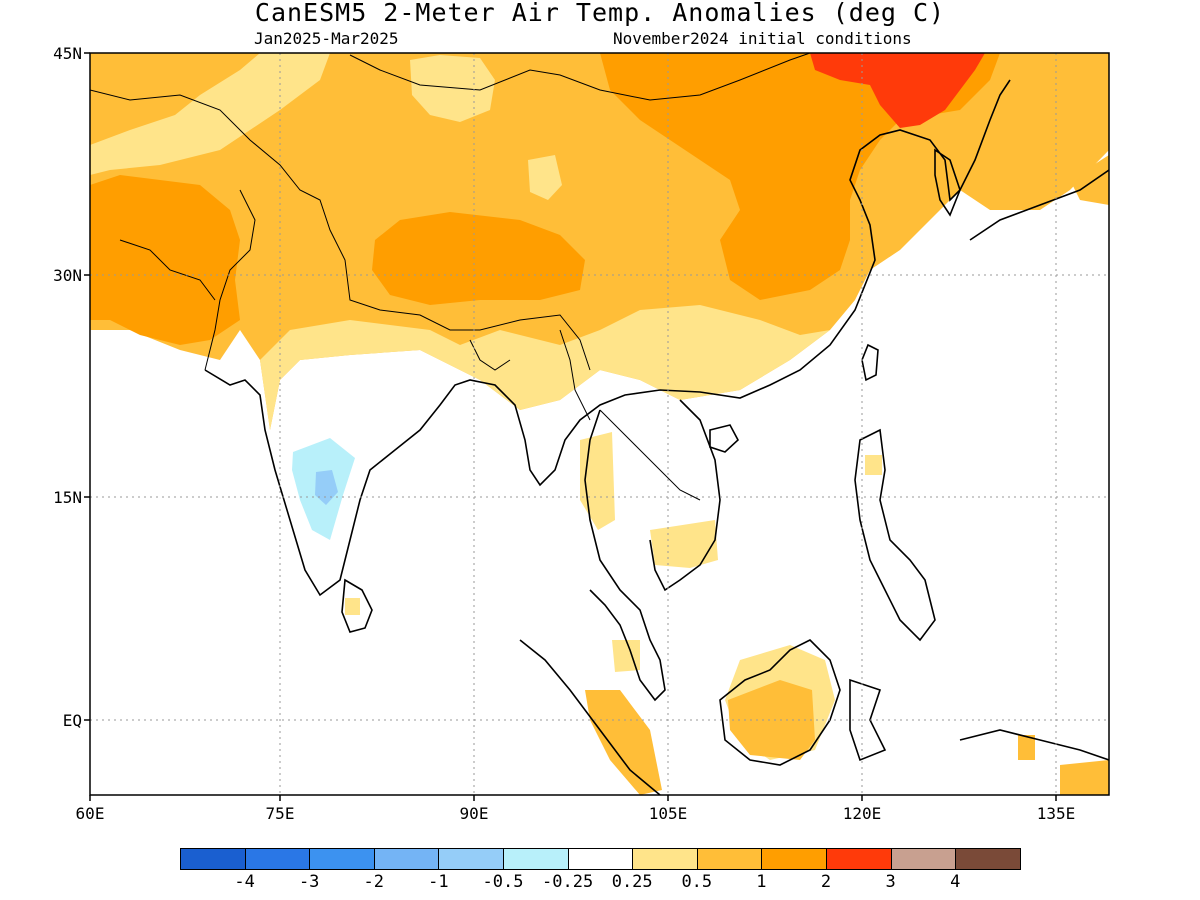  Describe the element at coordinates (503, 882) in the screenshot. I see `colorbar-label: -0.5` at that location.